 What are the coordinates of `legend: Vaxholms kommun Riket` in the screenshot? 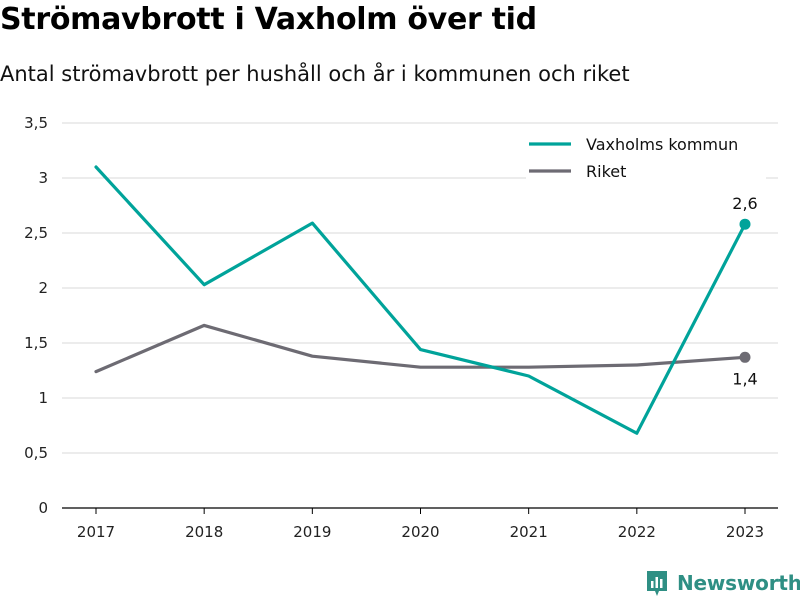 It's located at (646, 156).